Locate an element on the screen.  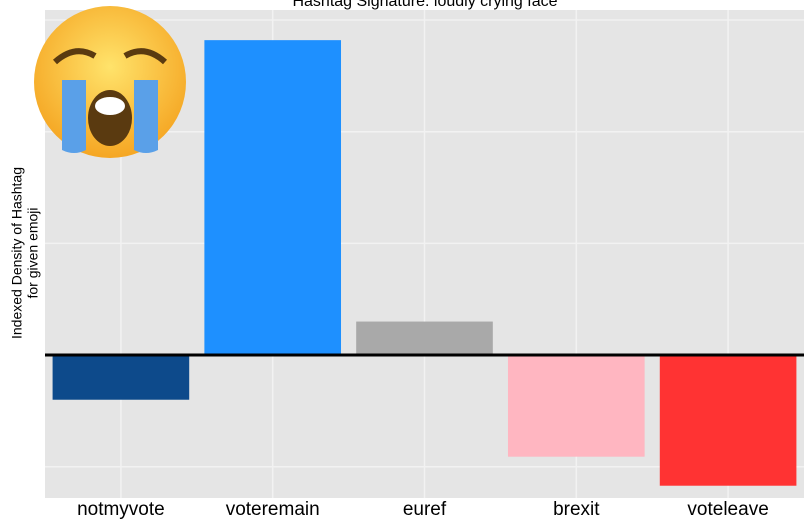
x-tick-label: notmyvote is located at coordinates (121, 509).